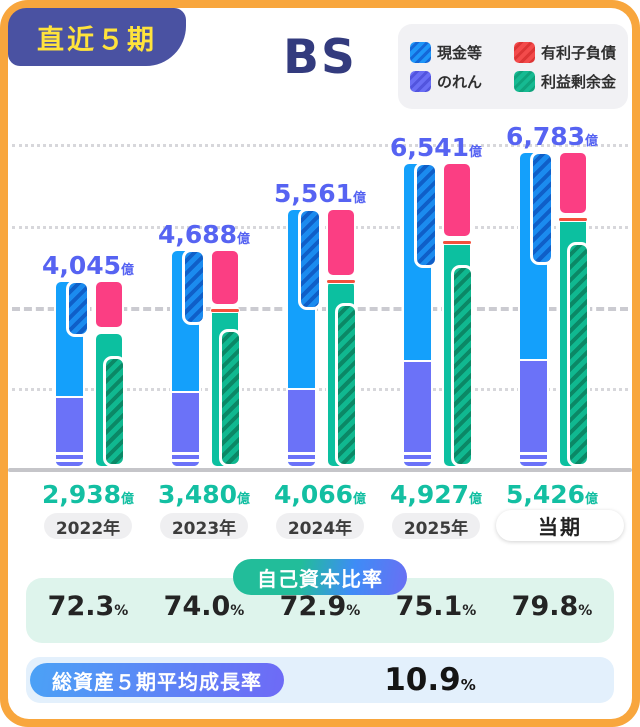  I want to click on growth-badge-label: 総資産５期平均成長率, so click(157, 681).